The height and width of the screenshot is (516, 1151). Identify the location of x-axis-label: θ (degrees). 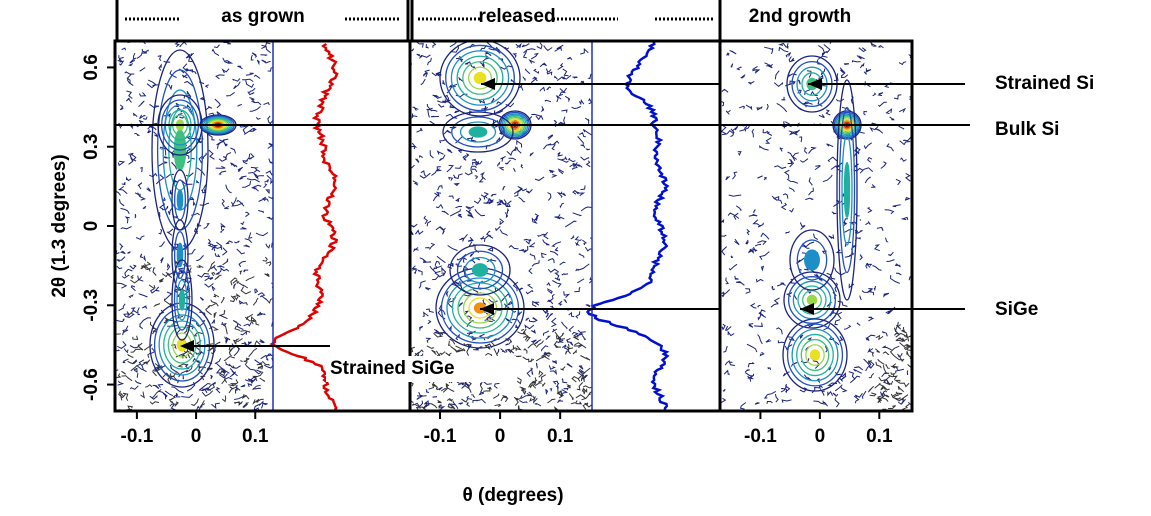
(512, 495).